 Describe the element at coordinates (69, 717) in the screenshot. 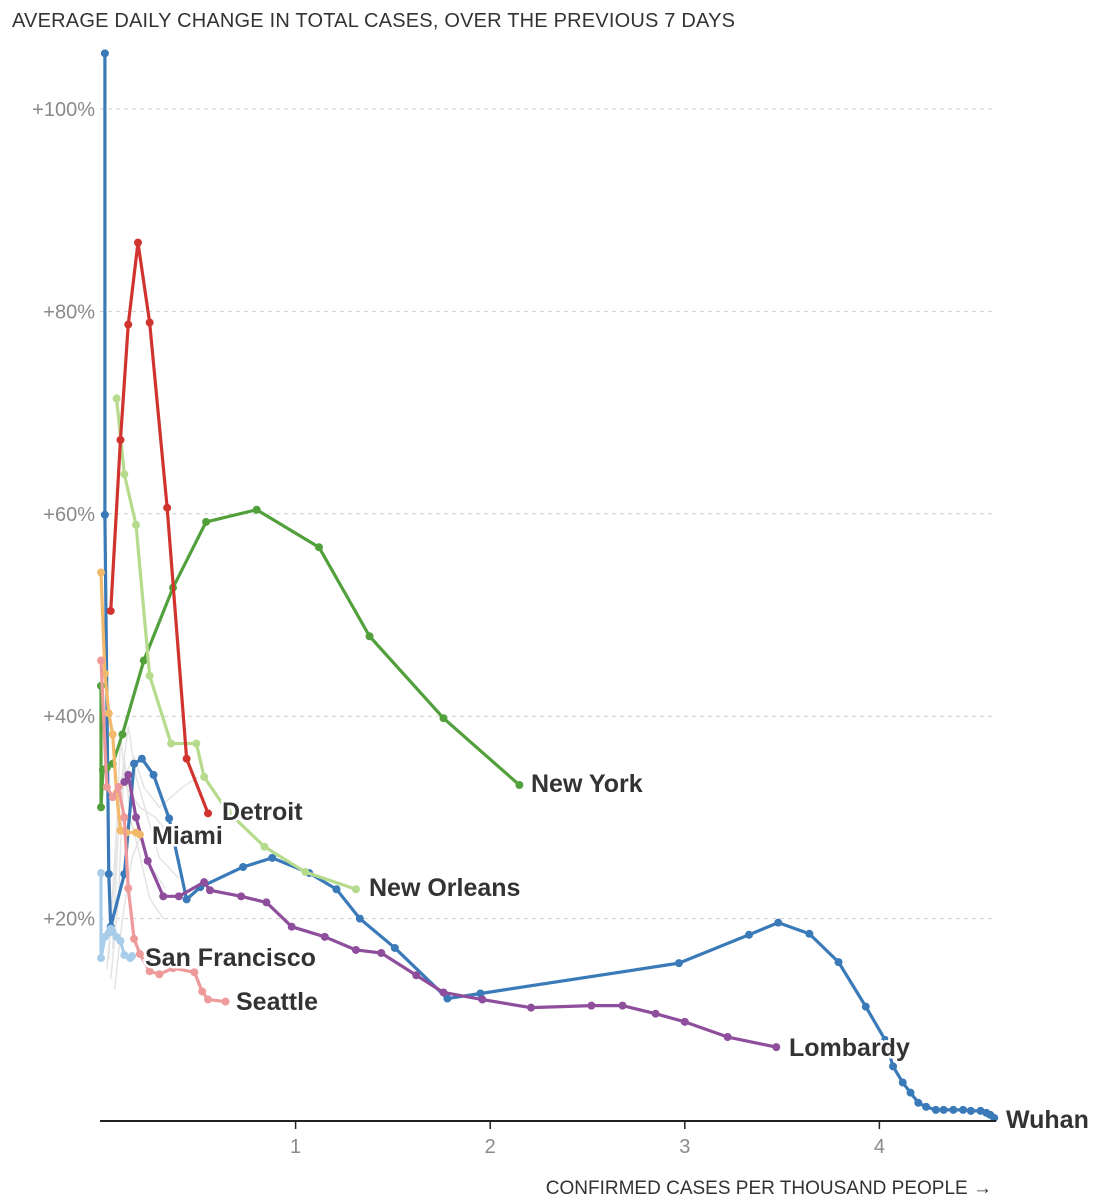

I see `y-tick-label: +40%` at that location.